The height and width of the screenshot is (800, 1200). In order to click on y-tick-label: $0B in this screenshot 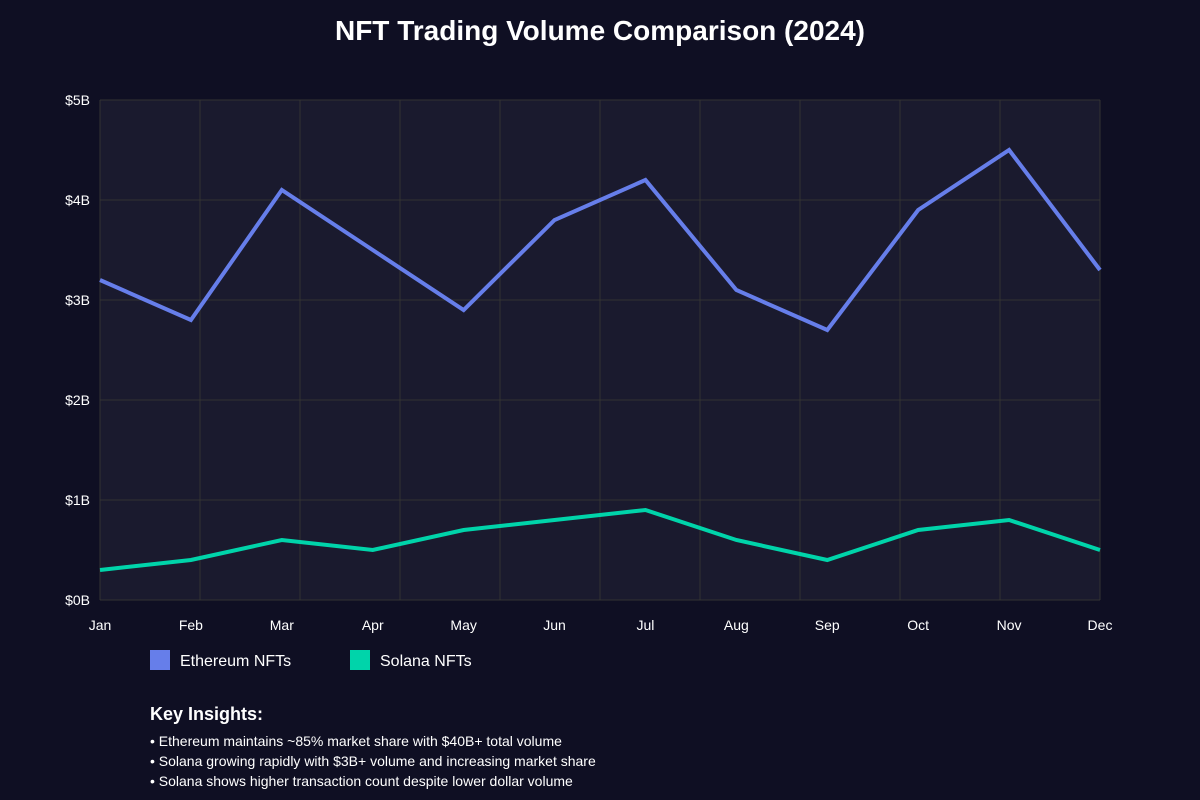, I will do `click(77, 600)`.